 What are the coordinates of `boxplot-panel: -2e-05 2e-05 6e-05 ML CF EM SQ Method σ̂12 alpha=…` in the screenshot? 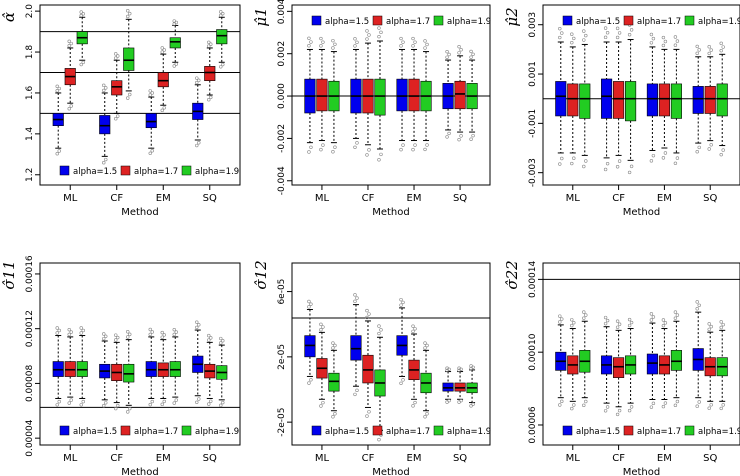 It's located at (371, 368).